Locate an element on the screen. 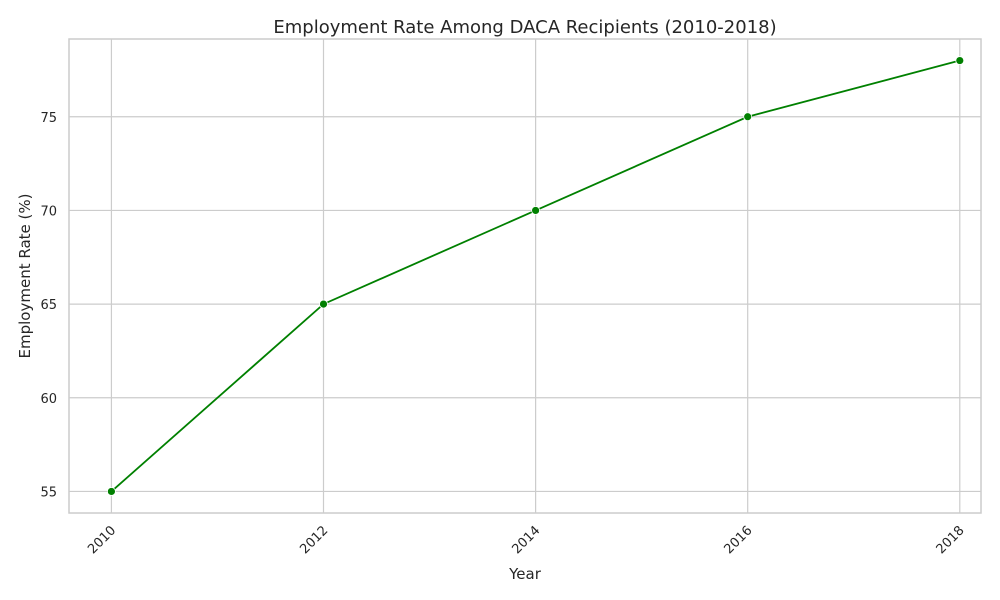 Image resolution: width=1000 pixels, height=600 pixels. y-axis-label: Employment Rate (%) is located at coordinates (25, 276).